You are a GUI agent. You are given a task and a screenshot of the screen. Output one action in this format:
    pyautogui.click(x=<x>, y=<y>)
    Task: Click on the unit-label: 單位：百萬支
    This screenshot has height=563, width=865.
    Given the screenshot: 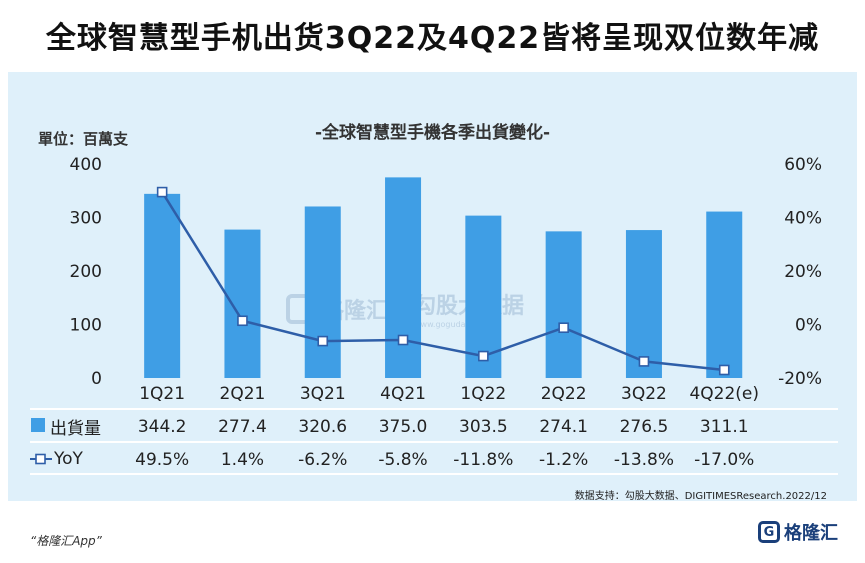 What is the action you would take?
    pyautogui.click(x=83, y=139)
    